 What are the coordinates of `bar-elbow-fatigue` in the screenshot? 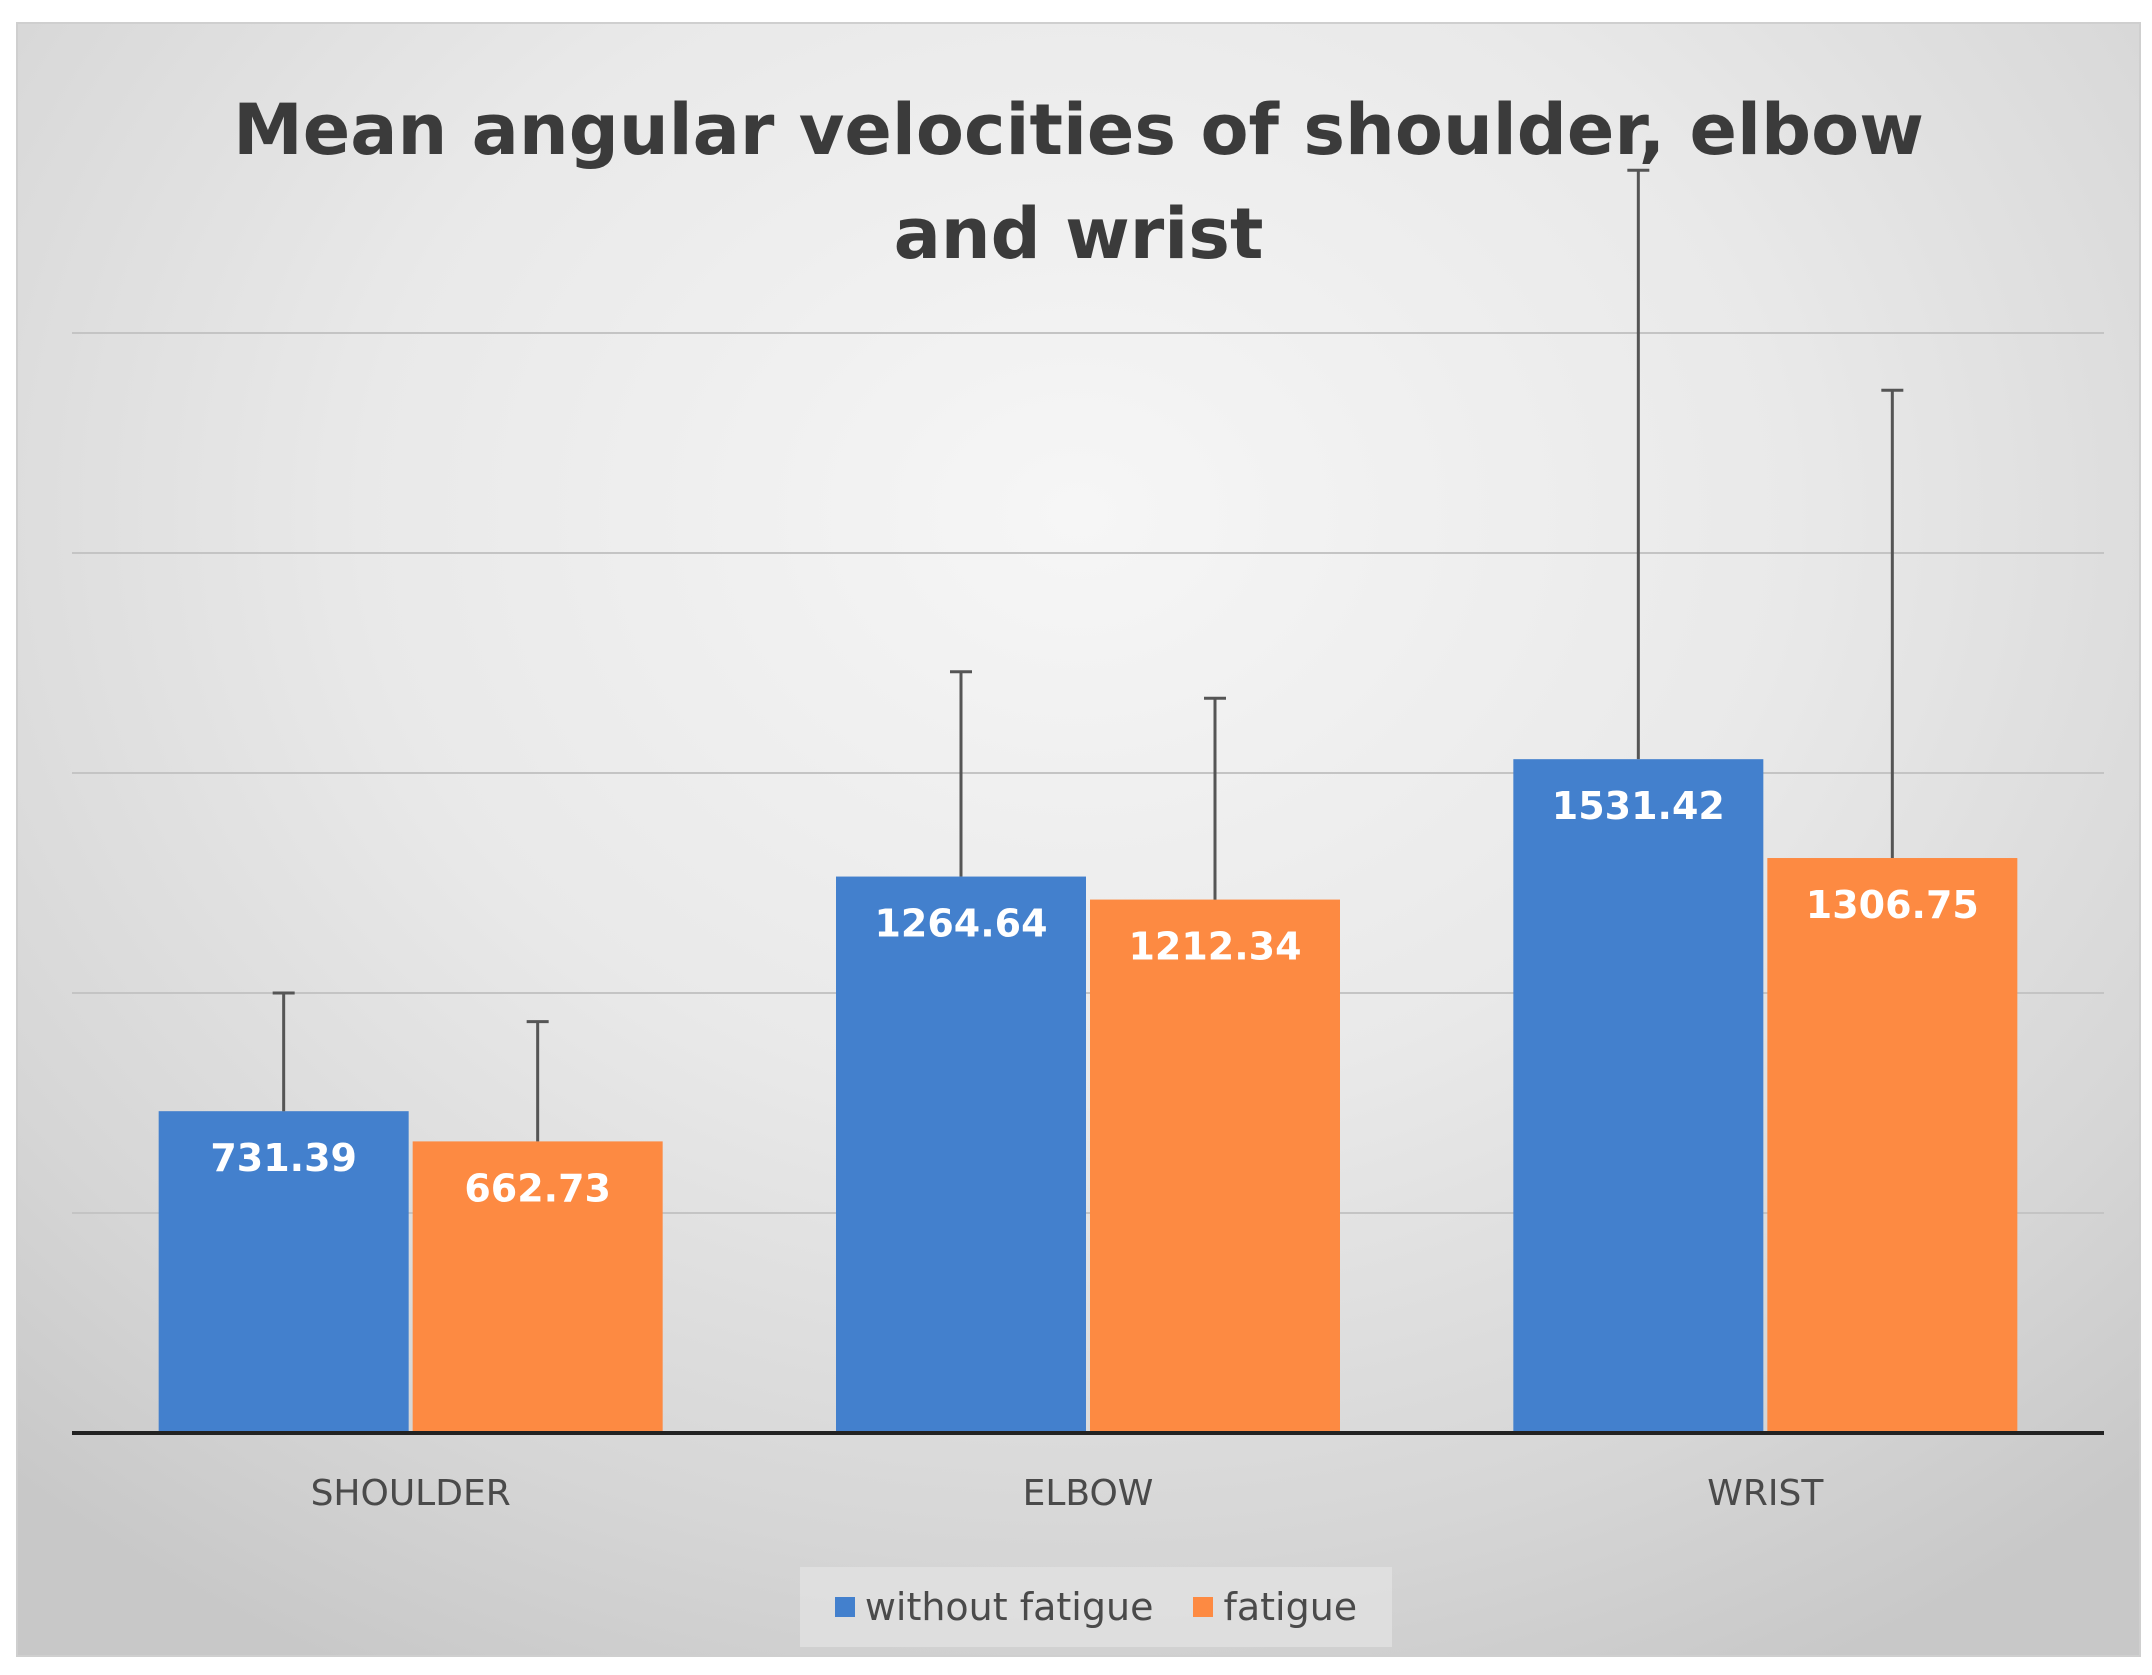 It's located at (1215, 1166).